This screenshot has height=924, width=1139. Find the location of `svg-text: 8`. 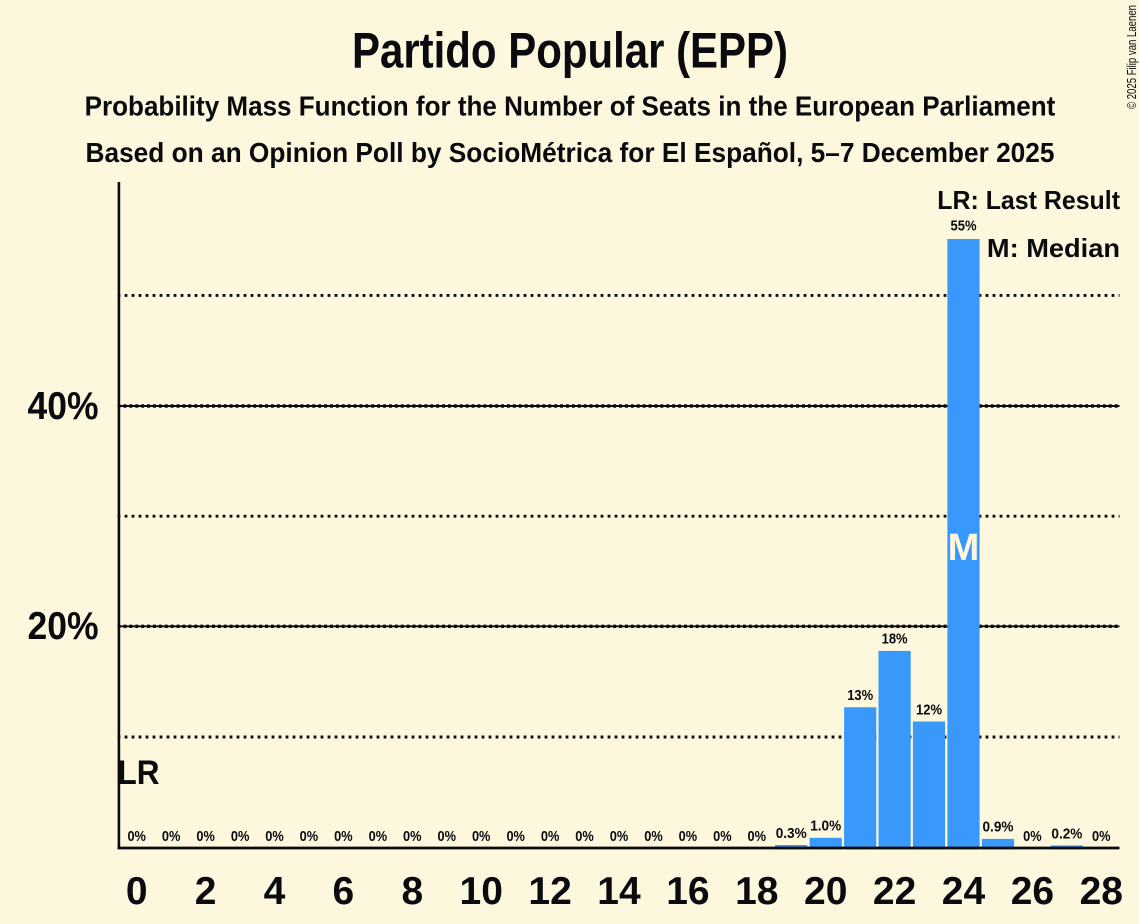

svg-text: 8 is located at coordinates (412, 891).